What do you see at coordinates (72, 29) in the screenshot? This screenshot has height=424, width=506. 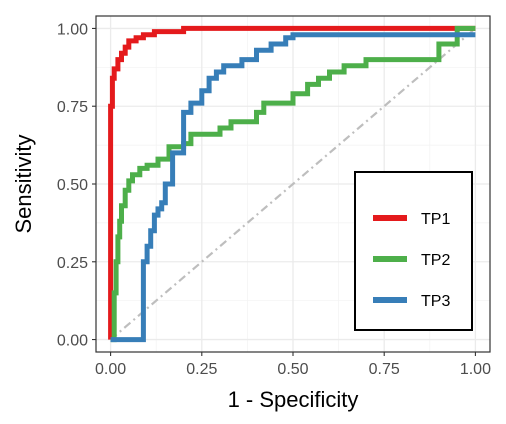 I see `y-tick-label-4: 1.00` at bounding box center [72, 29].